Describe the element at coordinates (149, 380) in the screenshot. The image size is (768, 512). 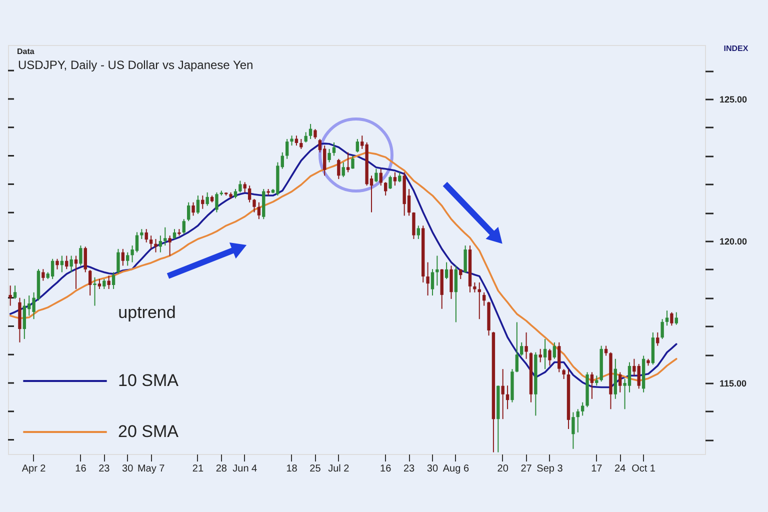
I see `legend-label: 10 SMA` at that location.